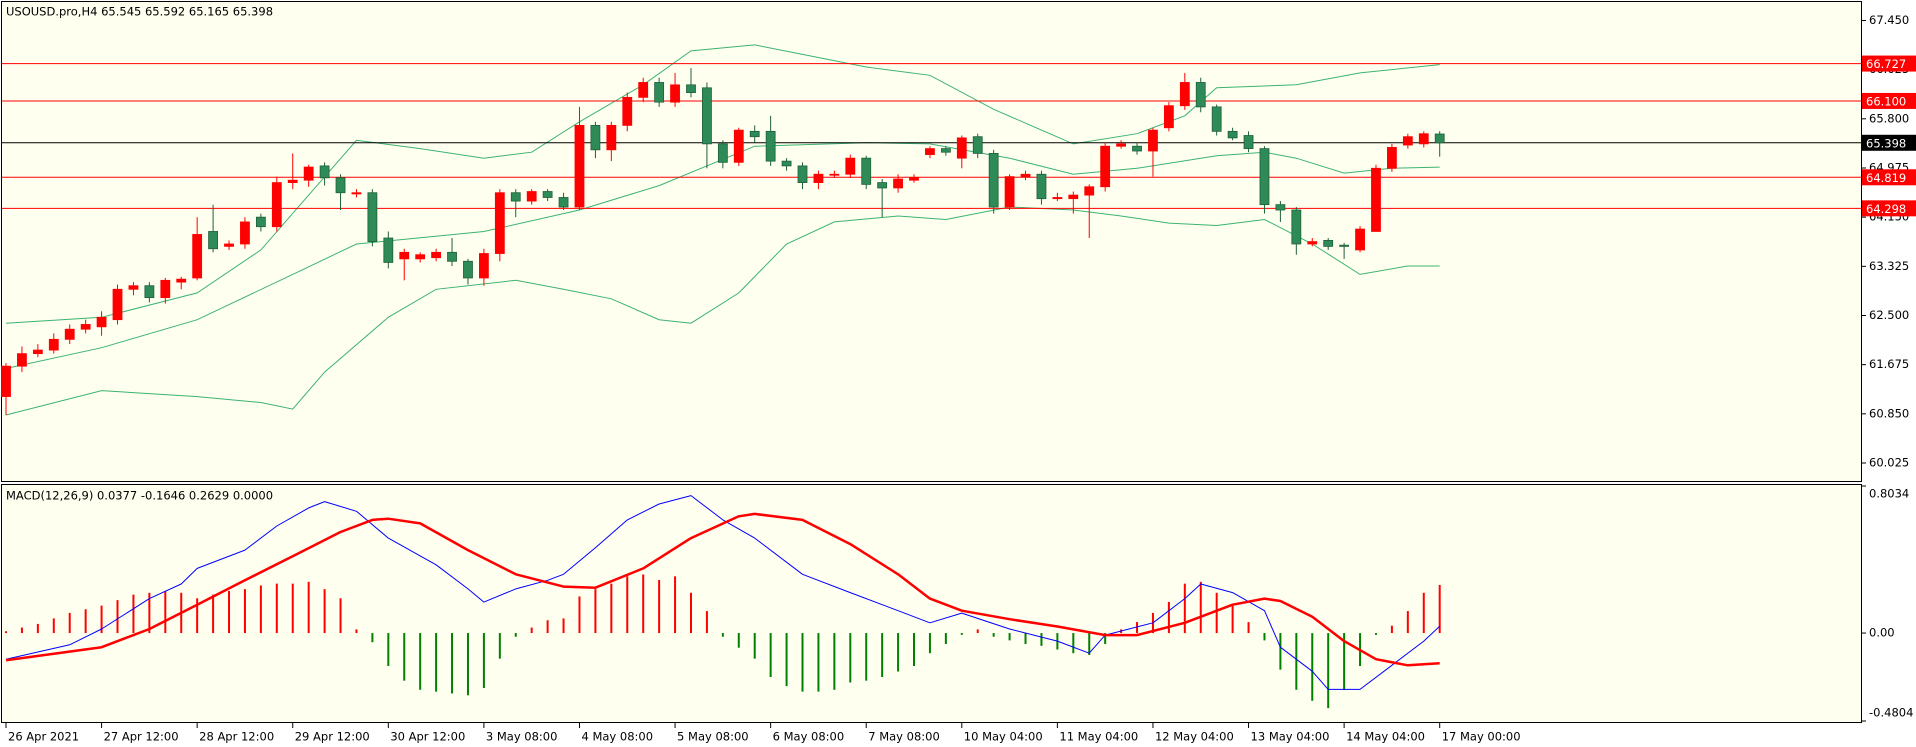 The image size is (1916, 747). What do you see at coordinates (1889, 20) in the screenshot?
I see `y-tick-label: 67.450` at bounding box center [1889, 20].